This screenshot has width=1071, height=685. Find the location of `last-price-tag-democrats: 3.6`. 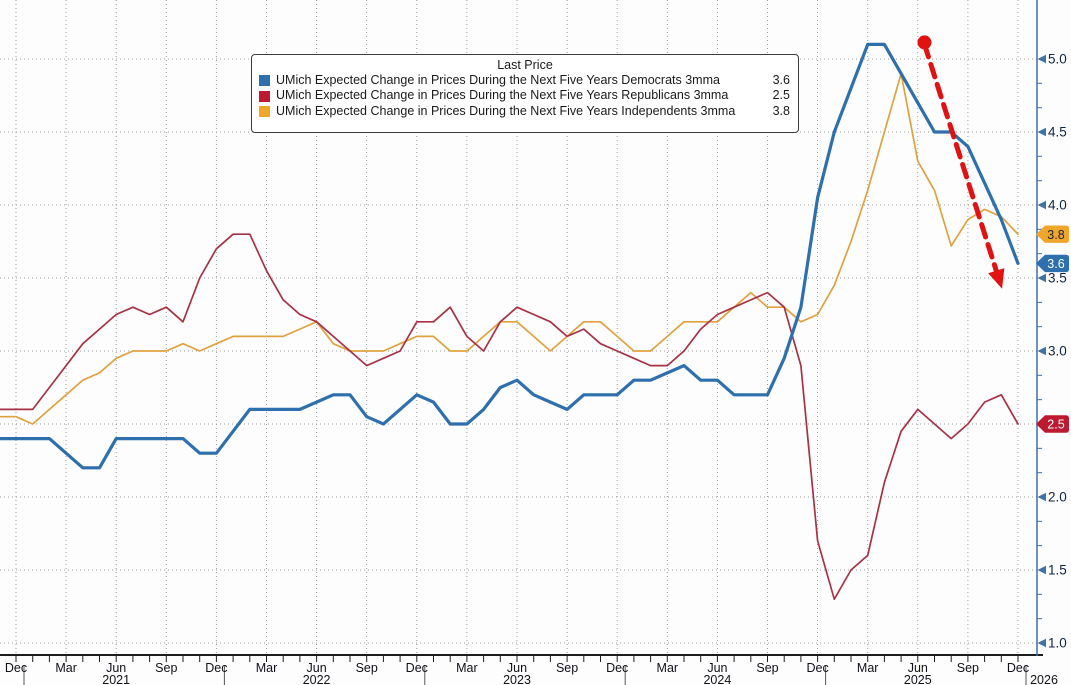

last-price-tag-democrats: 3.6 is located at coordinates (1052, 263).